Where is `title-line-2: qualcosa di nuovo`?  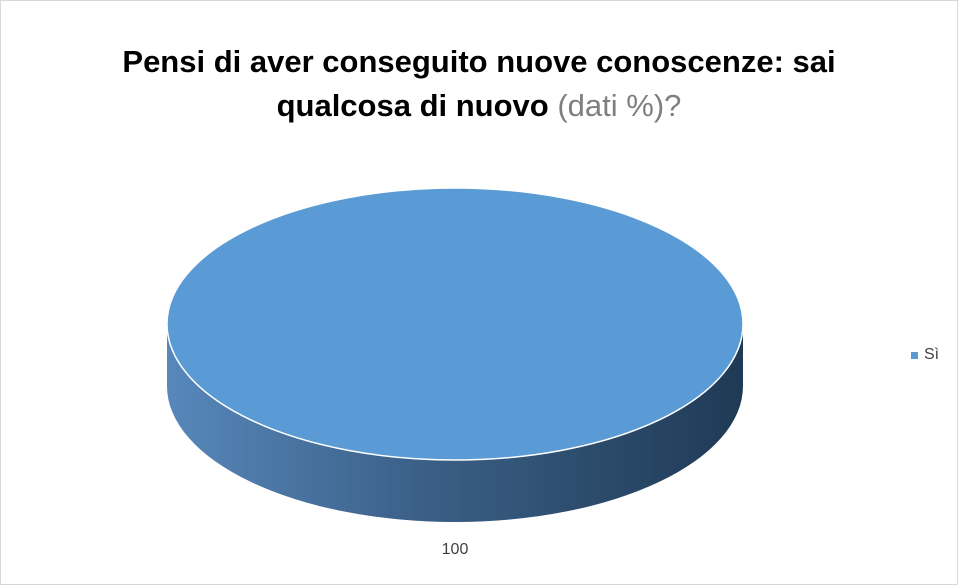
title-line-2: qualcosa di nuovo is located at coordinates (412, 105).